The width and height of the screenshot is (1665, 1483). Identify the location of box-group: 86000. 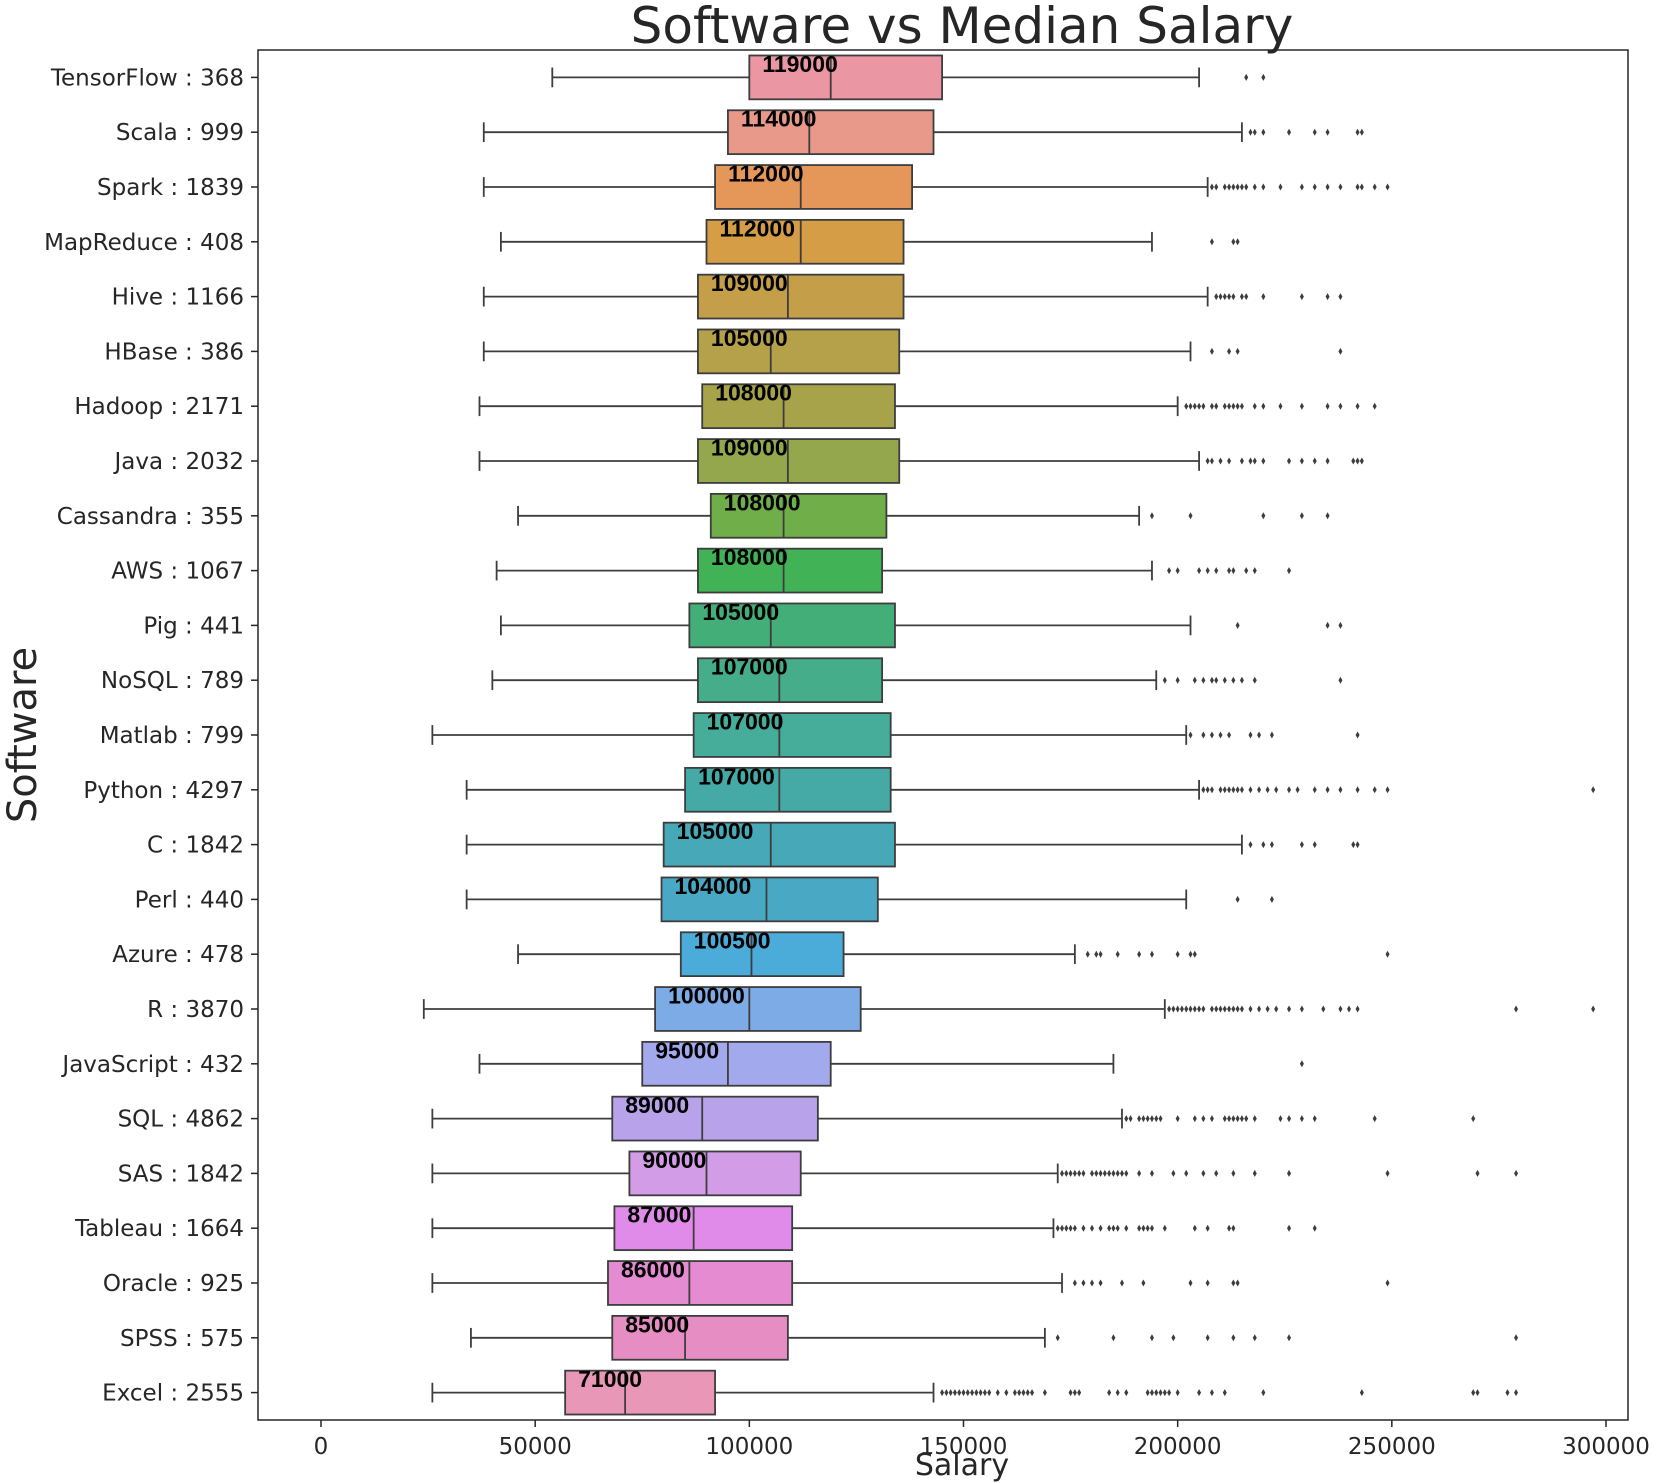
(910, 1281).